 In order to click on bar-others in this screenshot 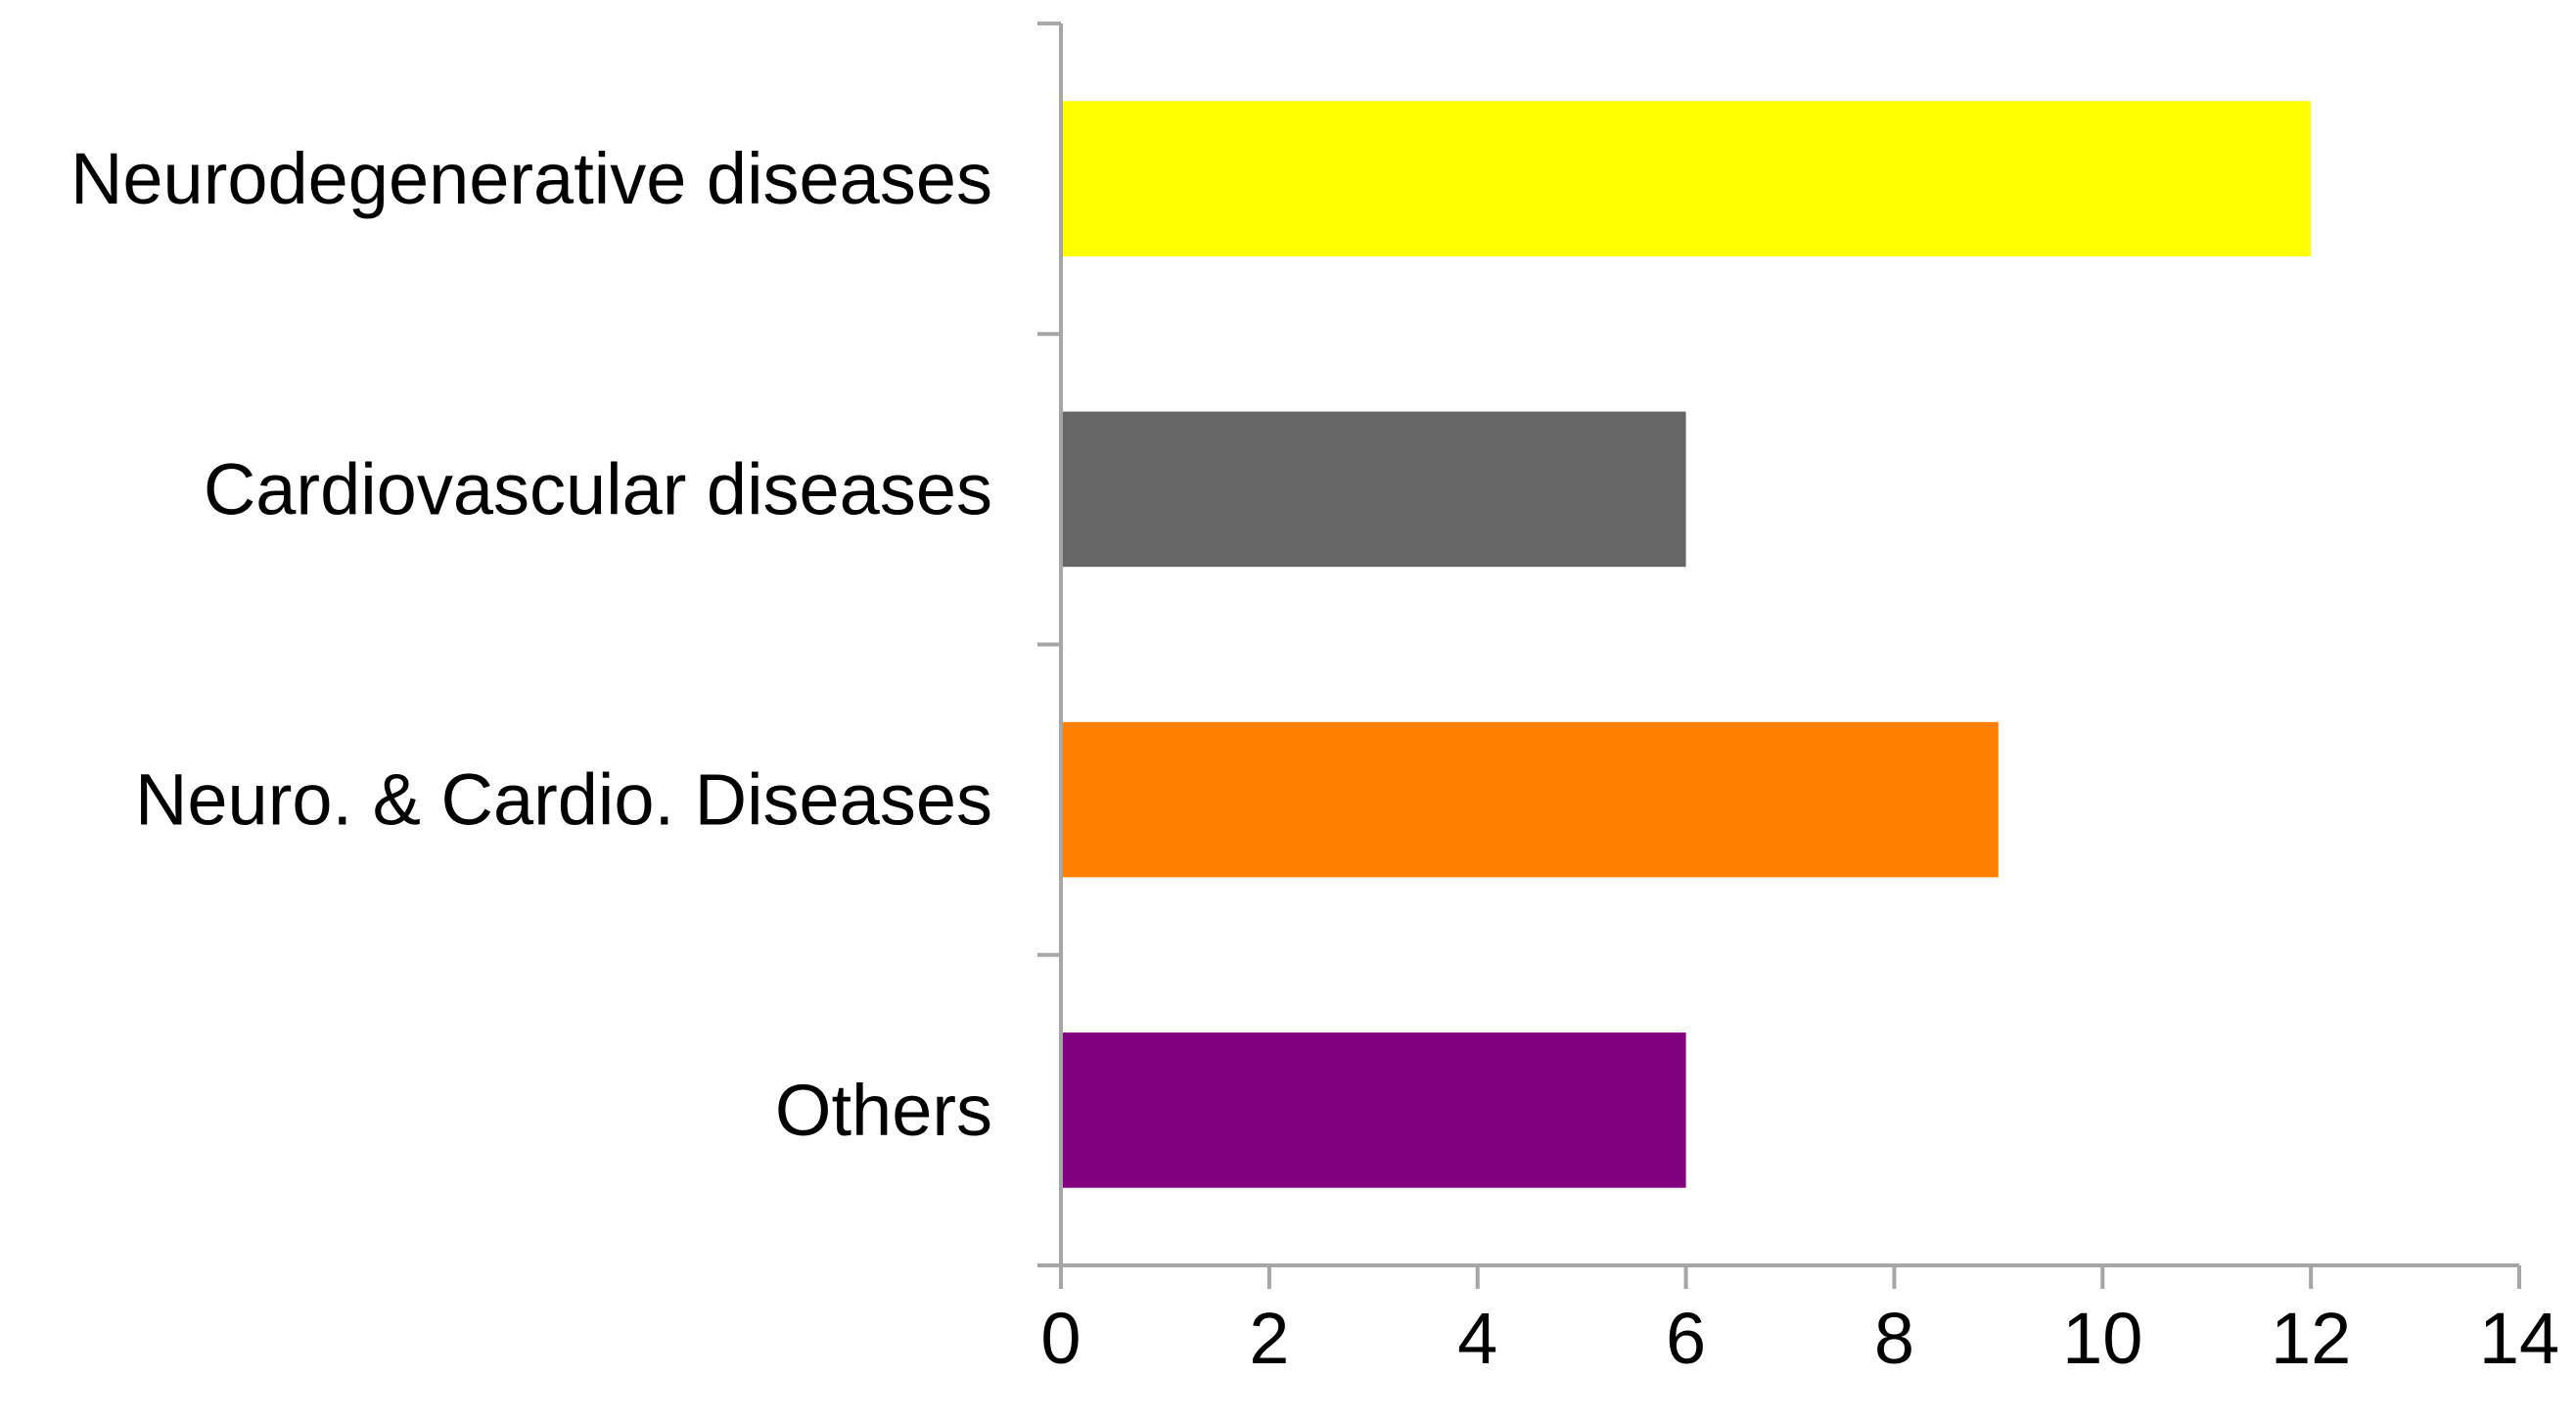, I will do `click(1373, 1110)`.